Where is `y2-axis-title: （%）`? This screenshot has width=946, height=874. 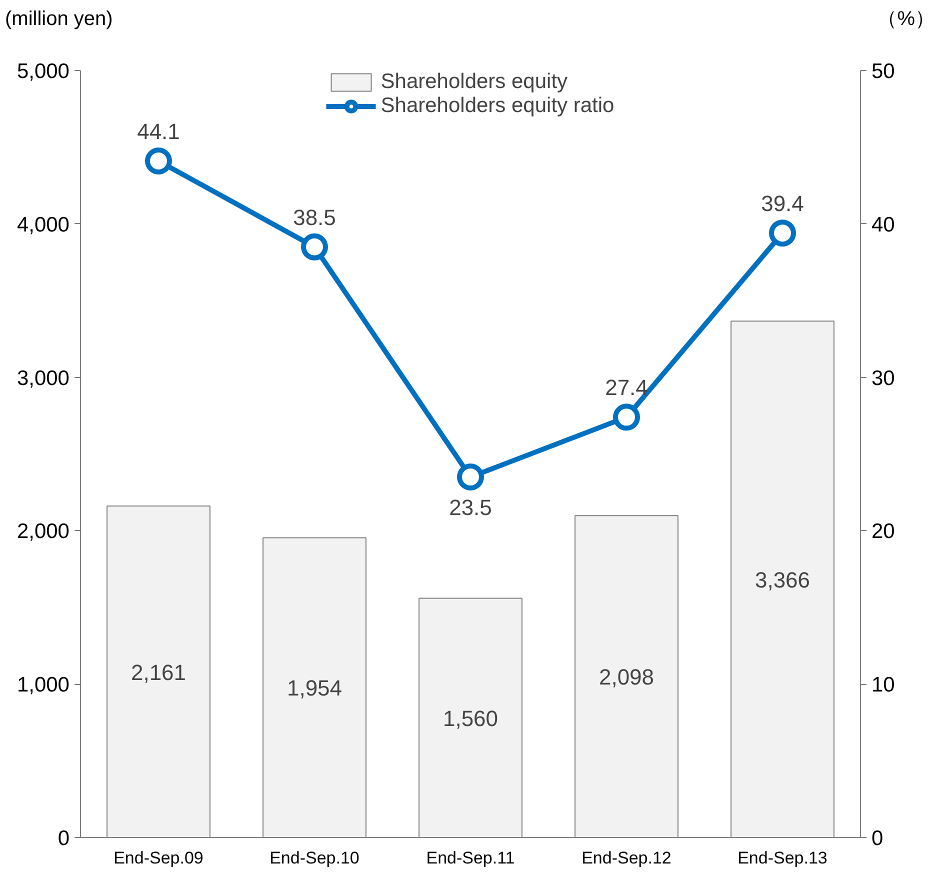
y2-axis-title: （%） is located at coordinates (906, 19).